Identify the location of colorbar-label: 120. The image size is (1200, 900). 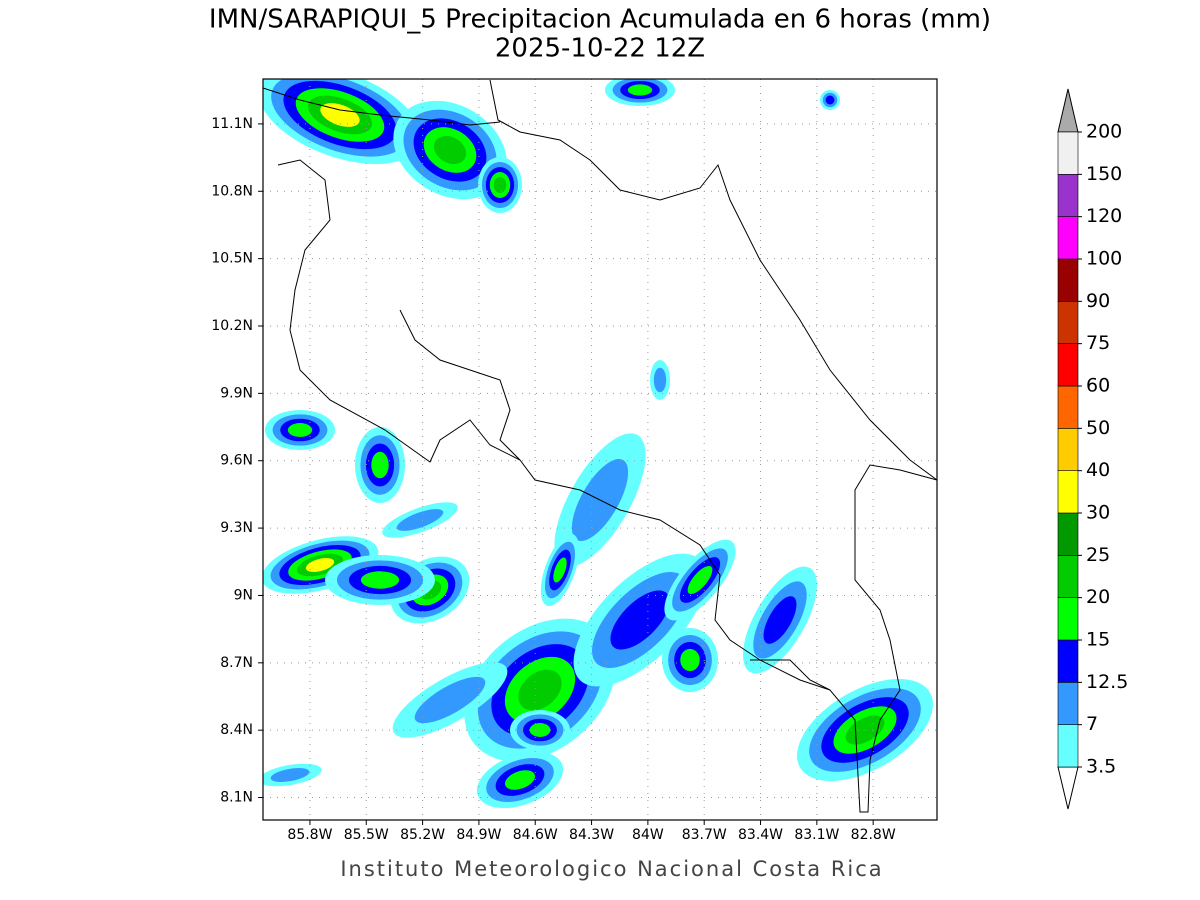
(1104, 216).